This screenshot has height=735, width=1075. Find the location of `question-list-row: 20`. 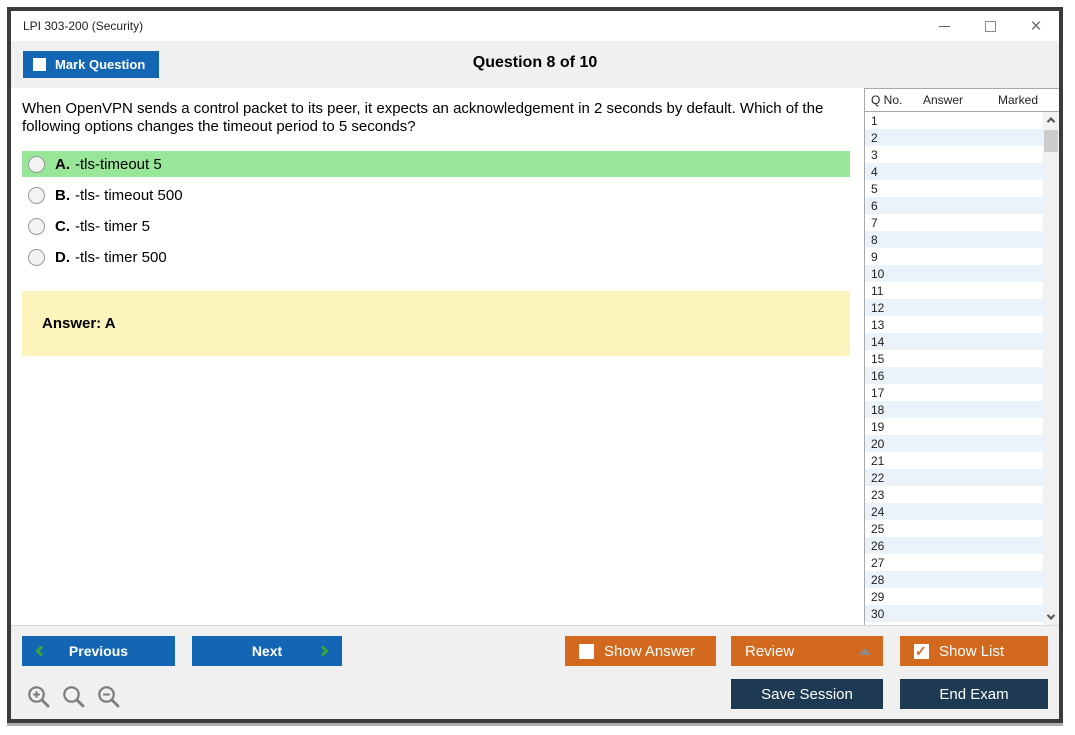

question-list-row: 20 is located at coordinates (954, 443).